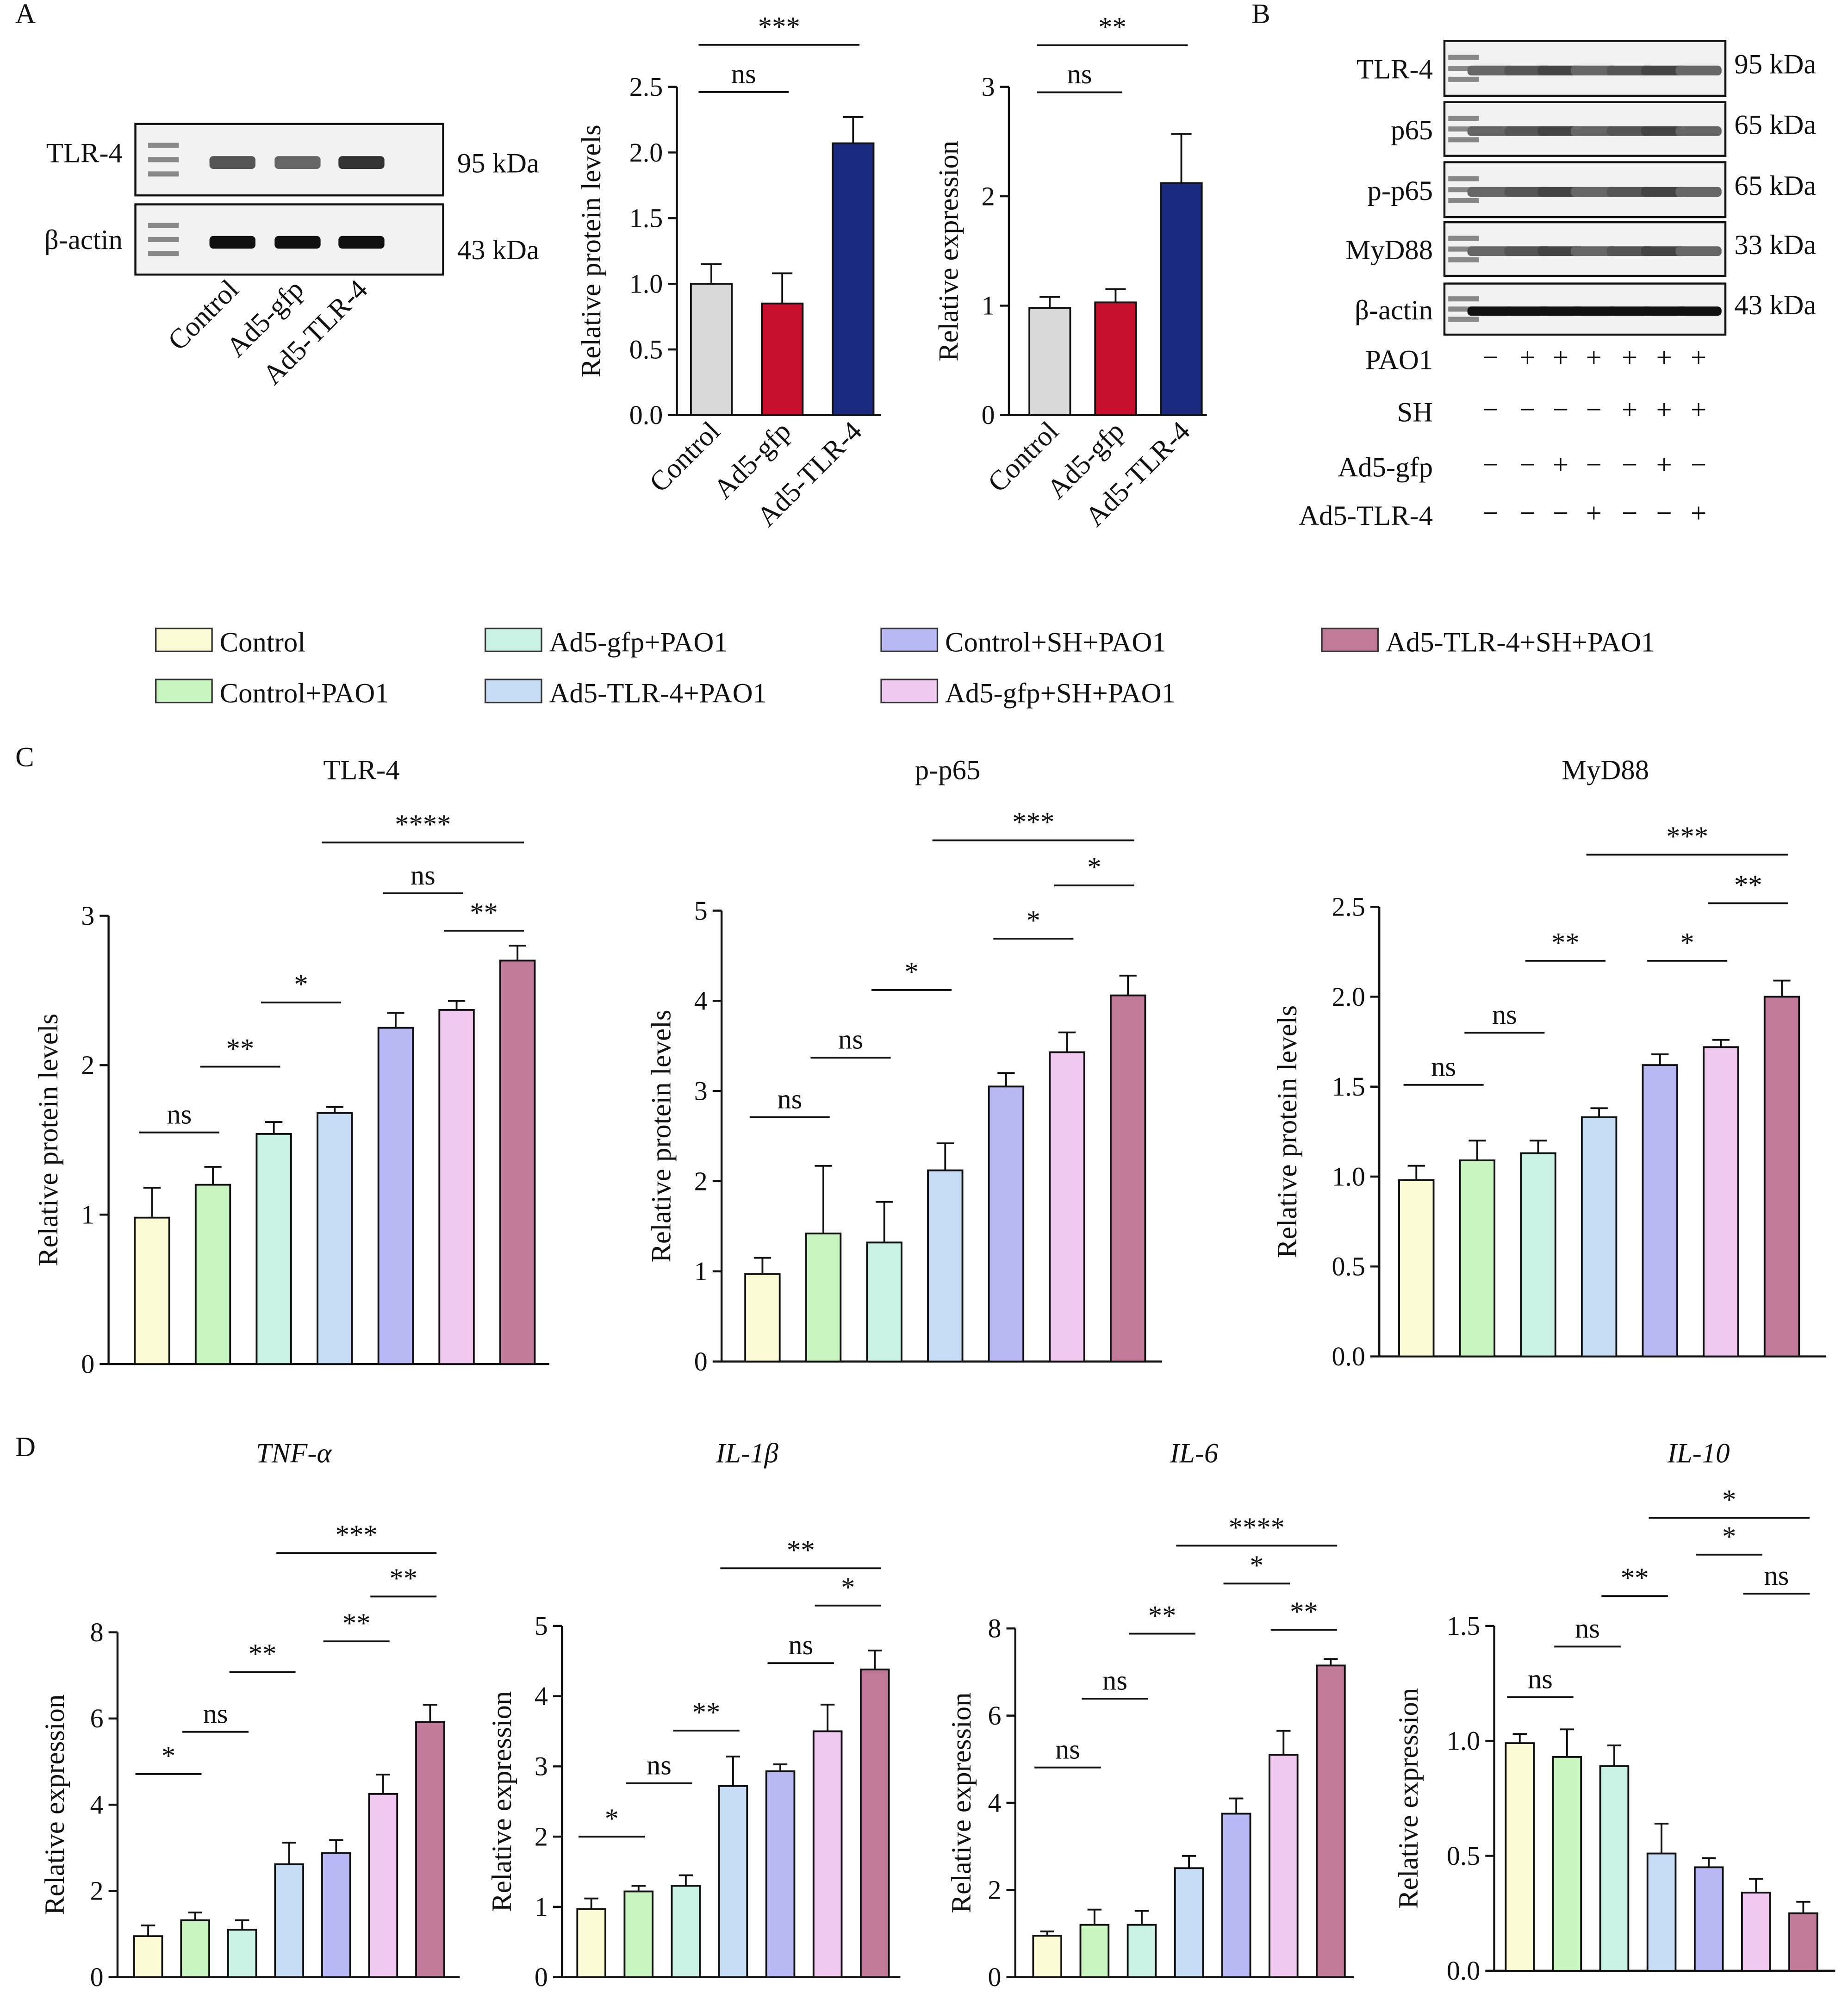  What do you see at coordinates (646, 218) in the screenshot?
I see `y-tick-label: 1.5` at bounding box center [646, 218].